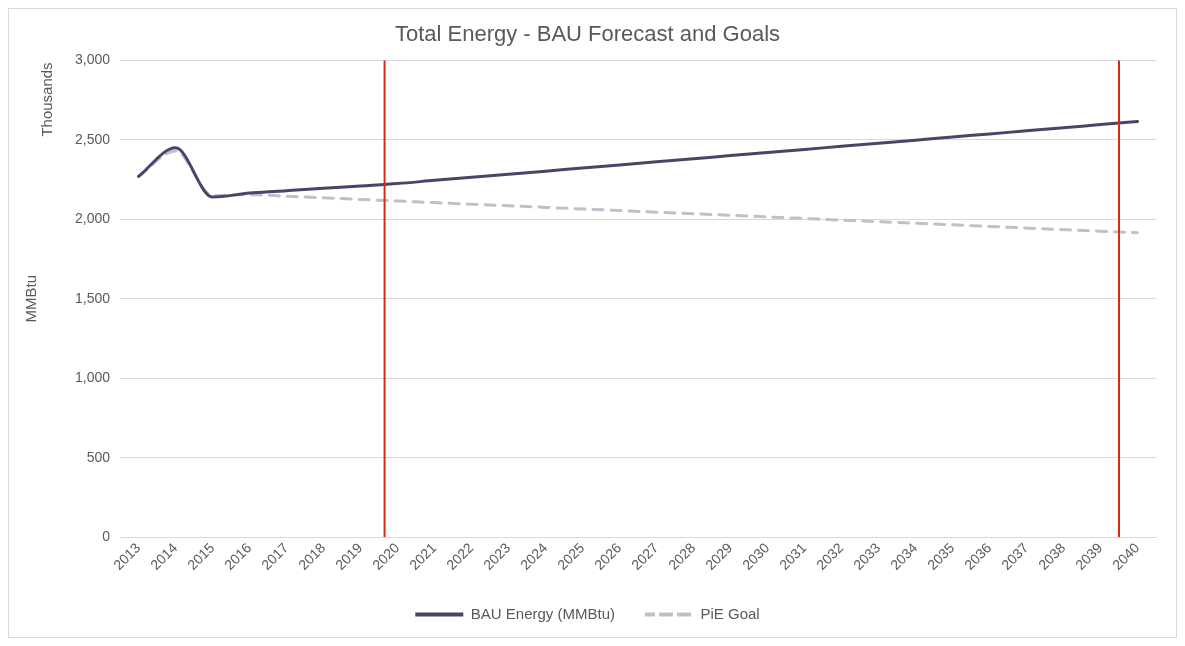 The image size is (1185, 646). I want to click on chart-title: Total Energy - BAU Forecast and Goals, so click(587, 34).